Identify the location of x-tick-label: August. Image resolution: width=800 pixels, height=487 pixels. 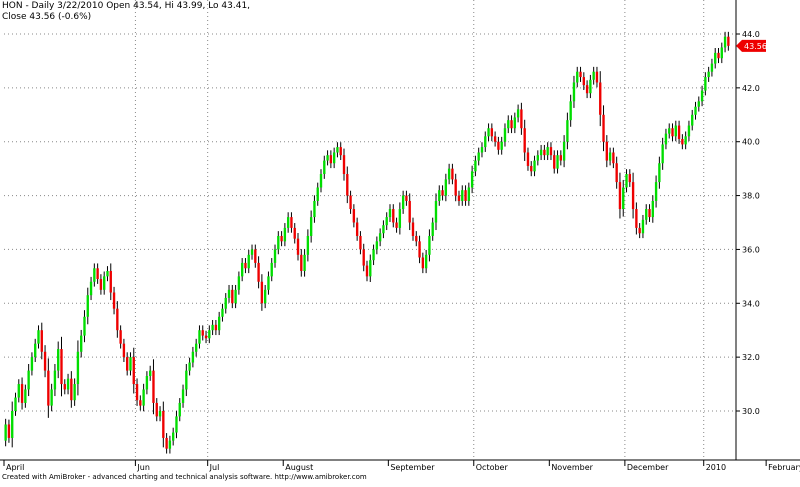
(299, 467).